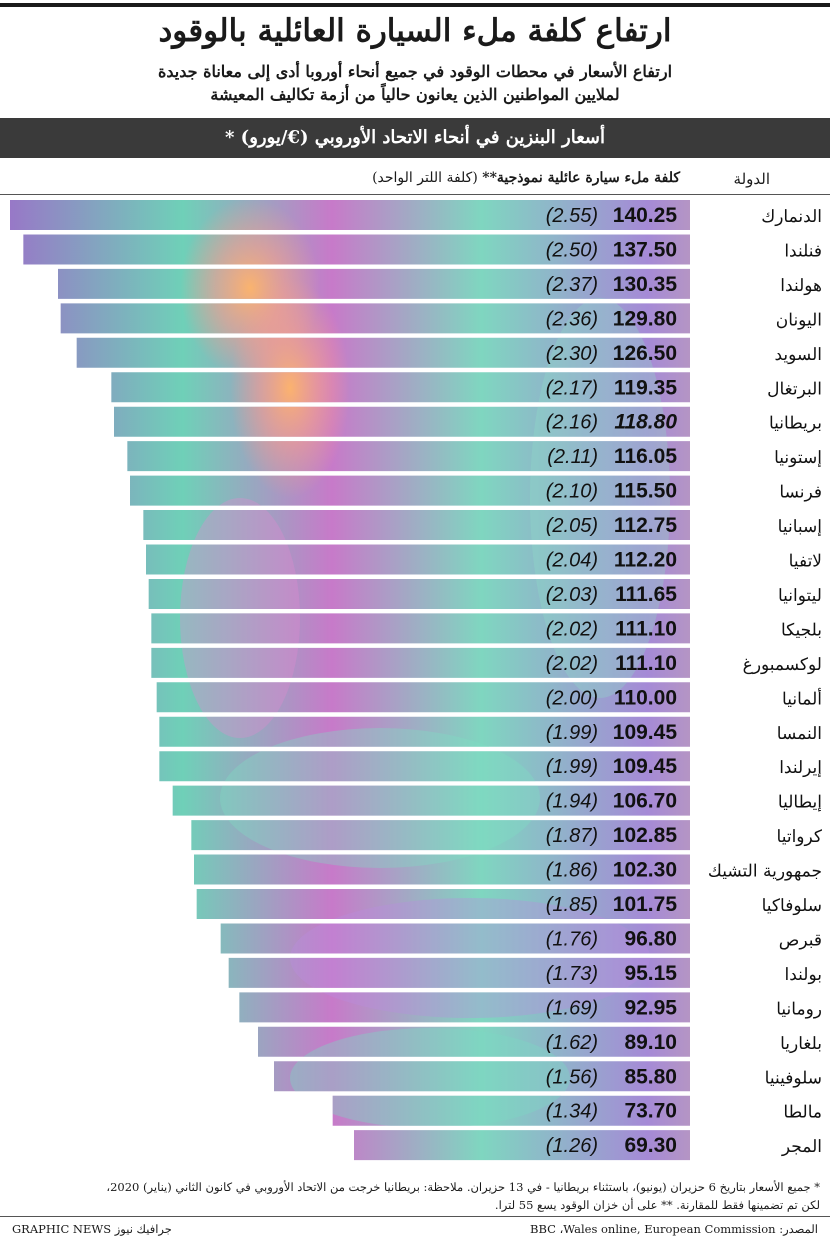 The width and height of the screenshot is (830, 1246). What do you see at coordinates (646, 594) in the screenshot?
I see `value-label: 111.65` at bounding box center [646, 594].